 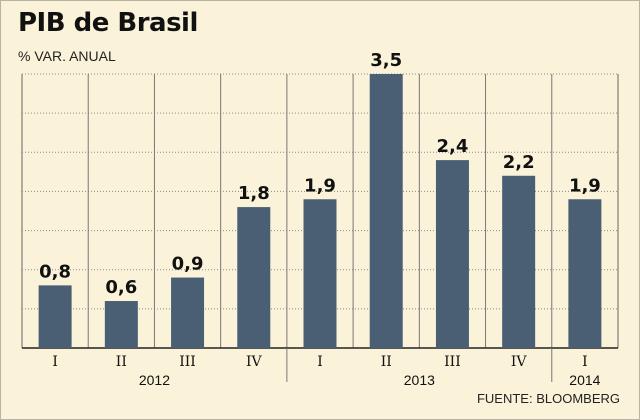 I want to click on data-label: 3,5, so click(x=386, y=60).